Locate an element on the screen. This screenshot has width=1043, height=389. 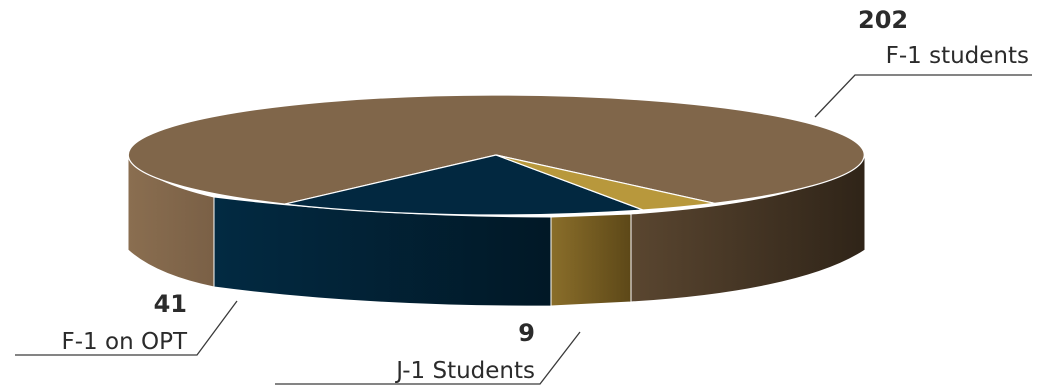
data-label-opt-name: F-1 on OPT is located at coordinates (125, 342).